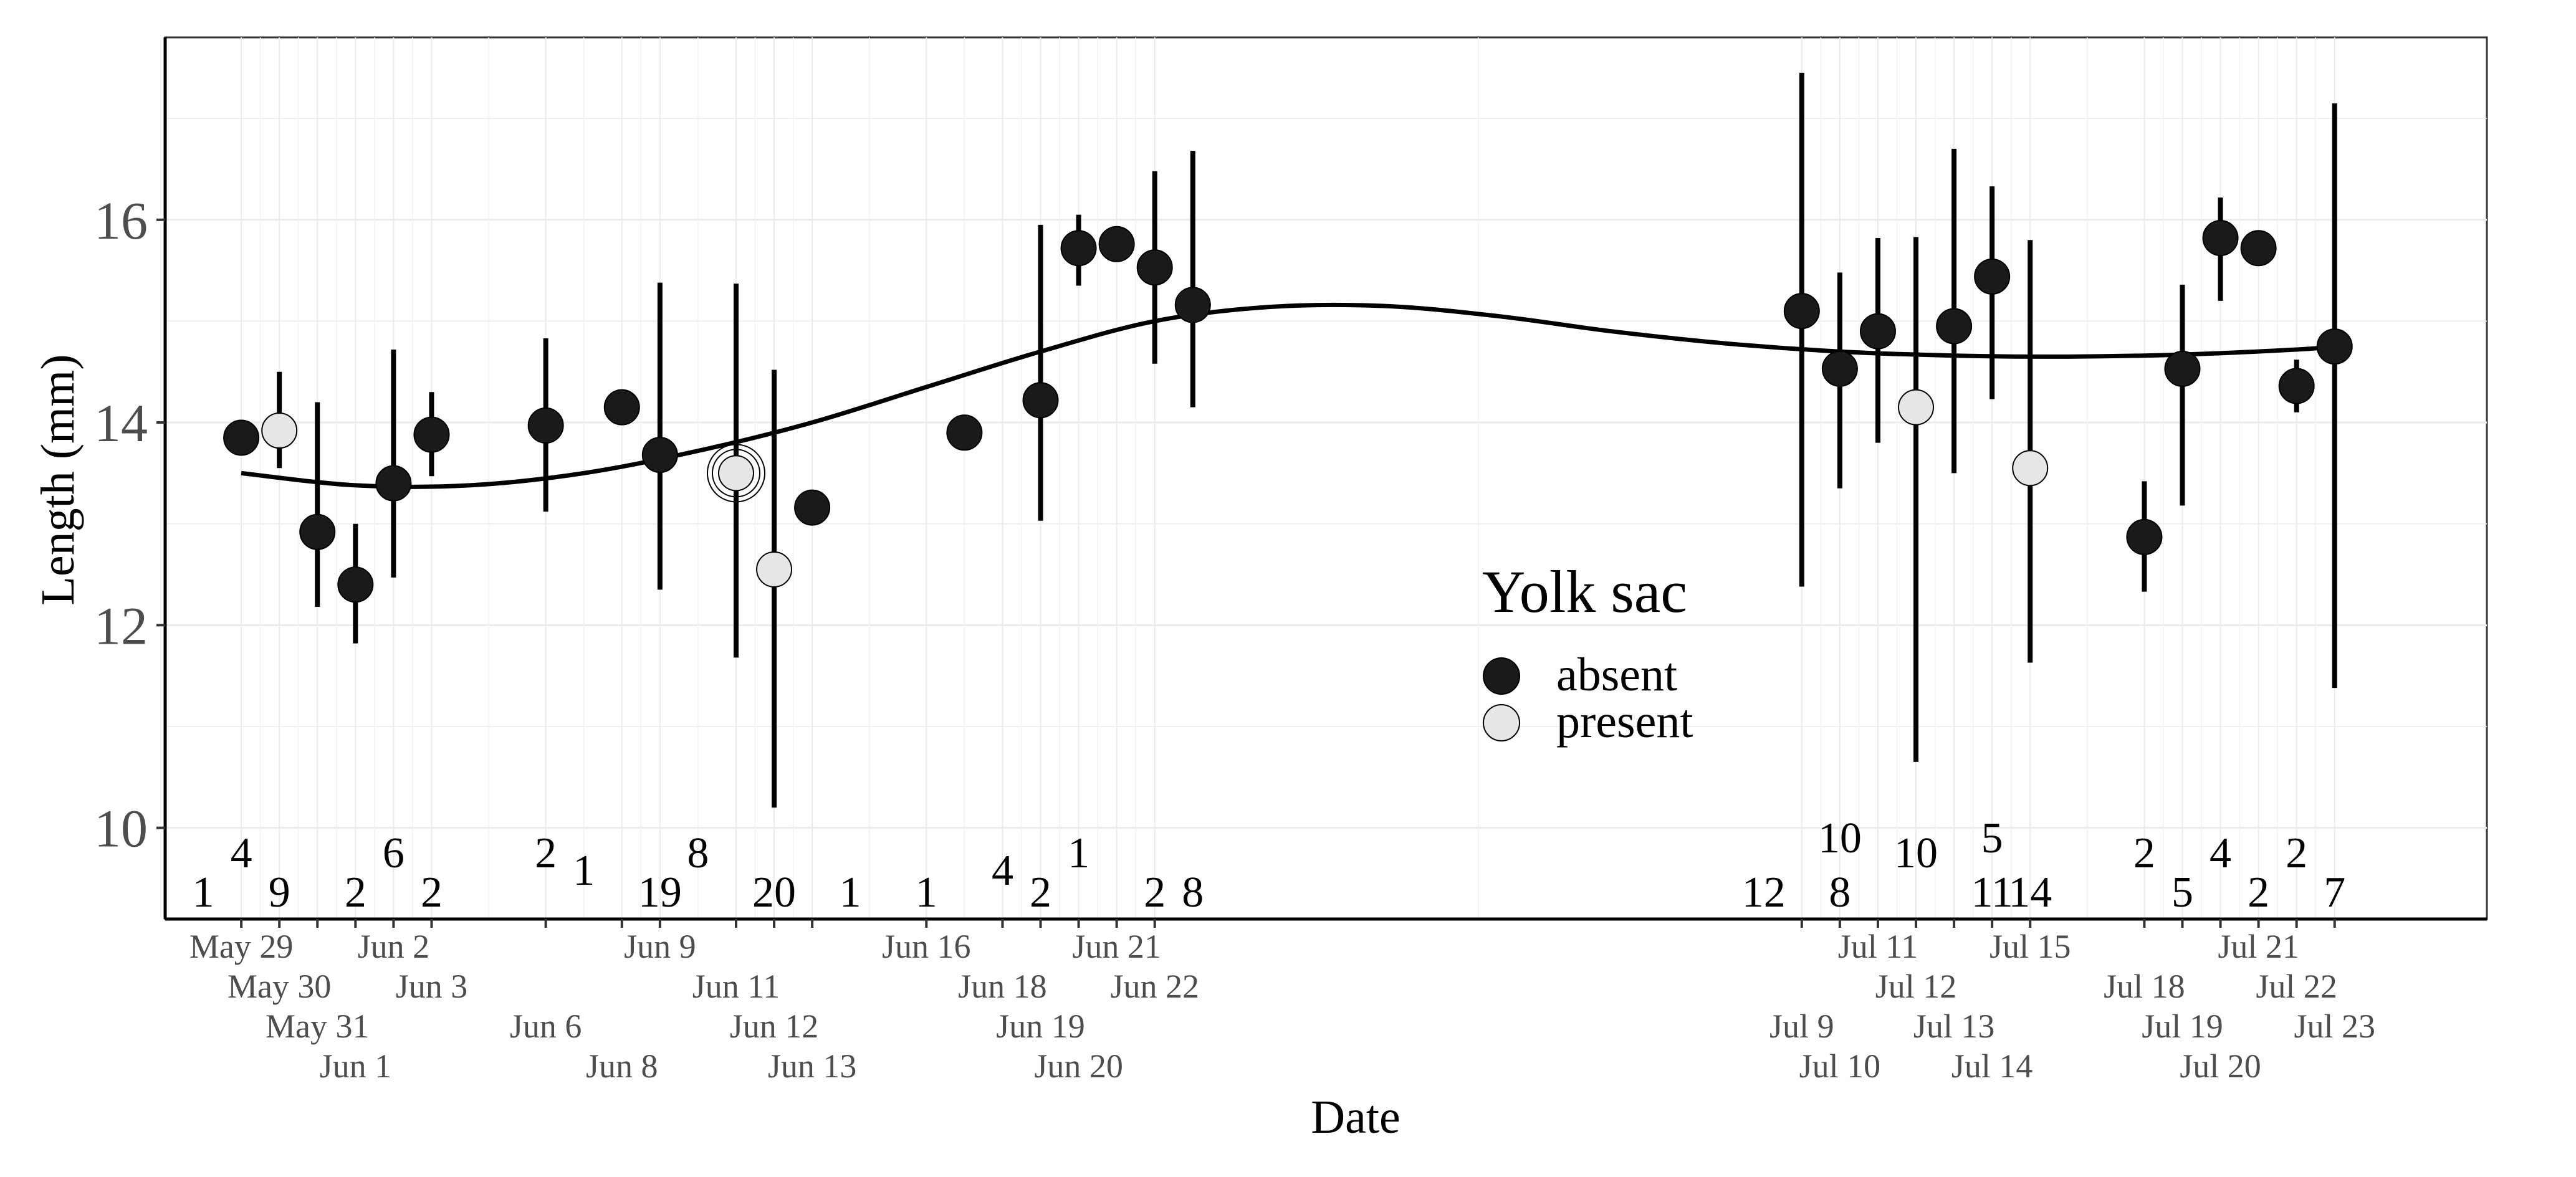 The image size is (2576, 1177). What do you see at coordinates (2220, 1066) in the screenshot?
I see `x-tick-label: Jul 20` at bounding box center [2220, 1066].